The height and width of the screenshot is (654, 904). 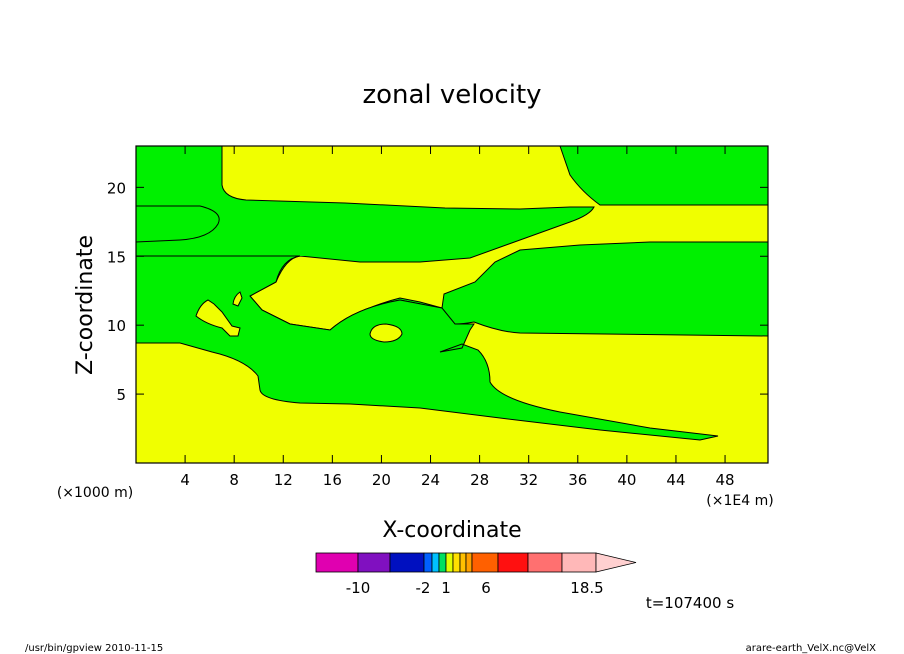 I want to click on chart-title: zonal velocity, so click(x=451, y=95).